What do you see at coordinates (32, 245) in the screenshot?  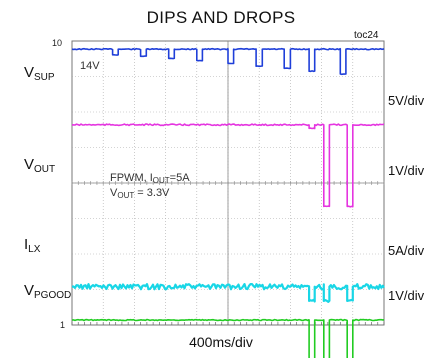 I see `channel-label-ilx: ILX` at bounding box center [32, 245].